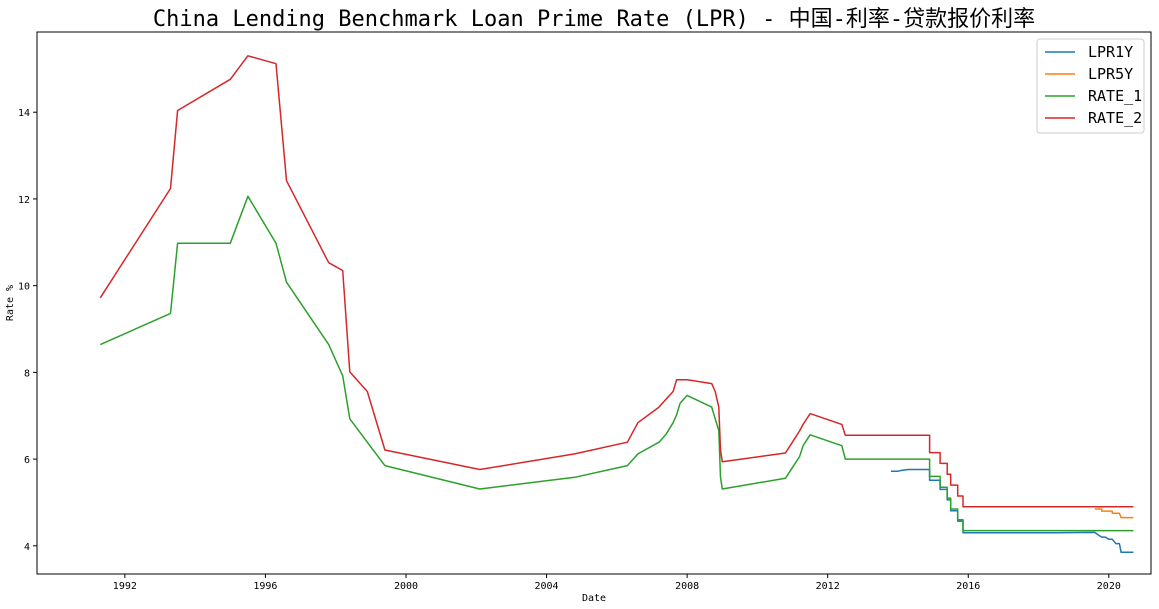 The height and width of the screenshot is (609, 1159). What do you see at coordinates (10, 303) in the screenshot?
I see `y-axis-label: Rate %` at bounding box center [10, 303].